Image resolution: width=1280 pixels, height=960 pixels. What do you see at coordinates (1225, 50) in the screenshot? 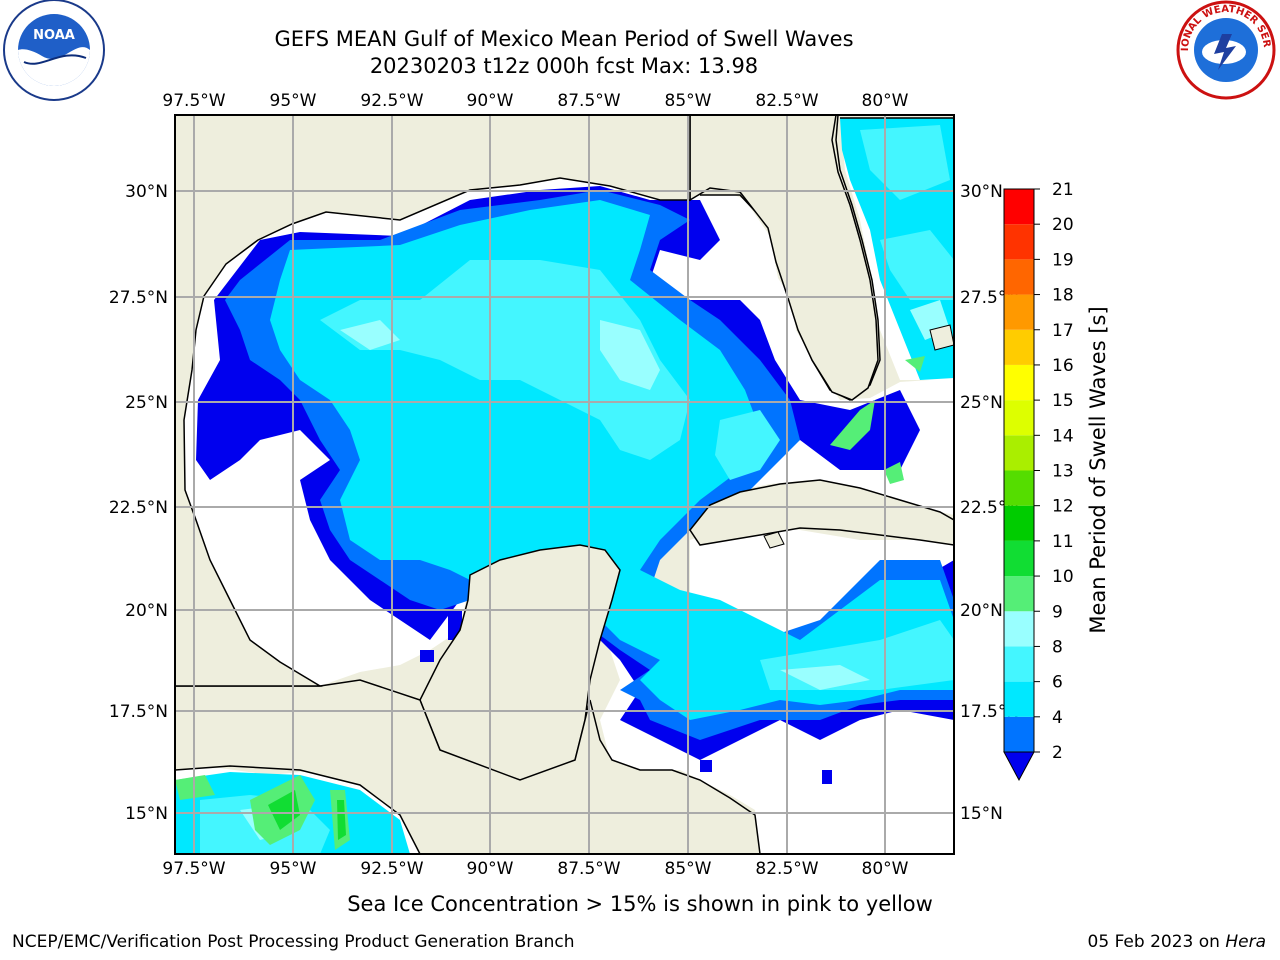
I see `nws-logo: NATIONAL WEATHER SERVICE` at bounding box center [1225, 50].